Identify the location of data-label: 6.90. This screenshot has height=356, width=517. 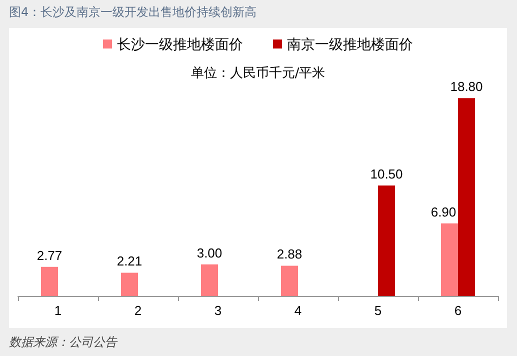
(443, 212).